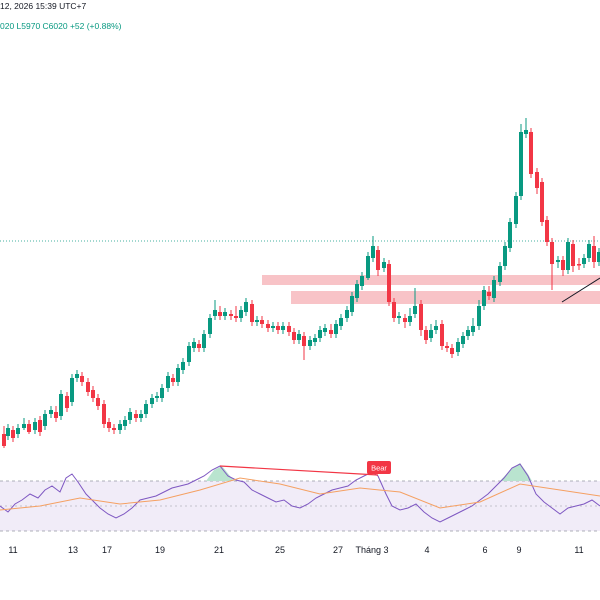 Image resolution: width=600 pixels, height=600 pixels. I want to click on date-time-readout: 12, 2026 15:39 UTC+7, so click(43, 6).